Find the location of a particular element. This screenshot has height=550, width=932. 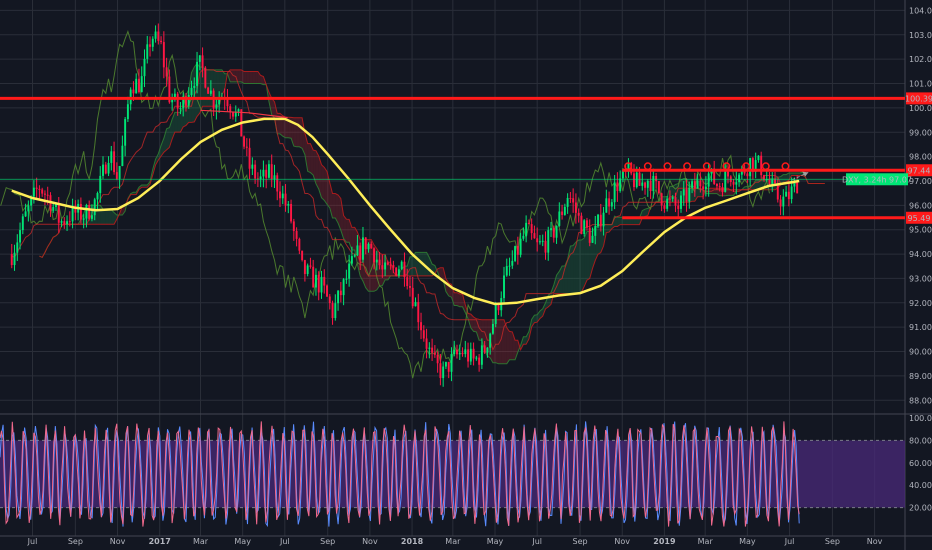

y-tick-label-8: 96.00 is located at coordinates (920, 205).